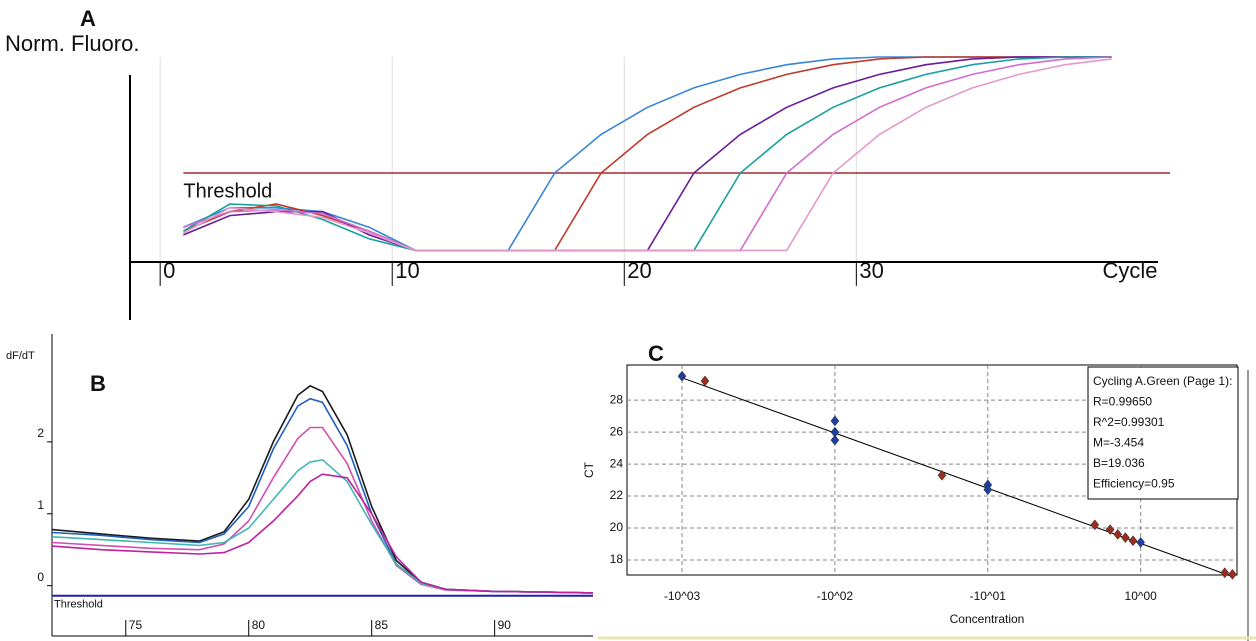  What do you see at coordinates (1129, 270) in the screenshot?
I see `x-axis-label: Cycle` at bounding box center [1129, 270].